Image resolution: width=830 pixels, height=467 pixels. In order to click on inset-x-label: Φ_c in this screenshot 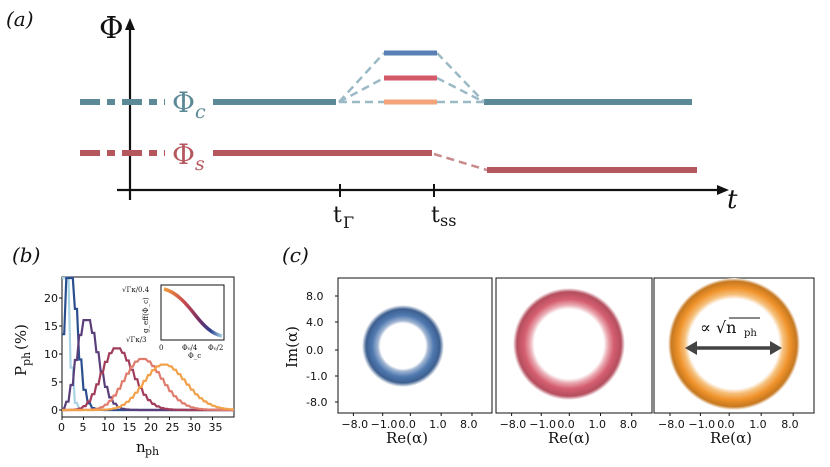, I will do `click(194, 356)`.